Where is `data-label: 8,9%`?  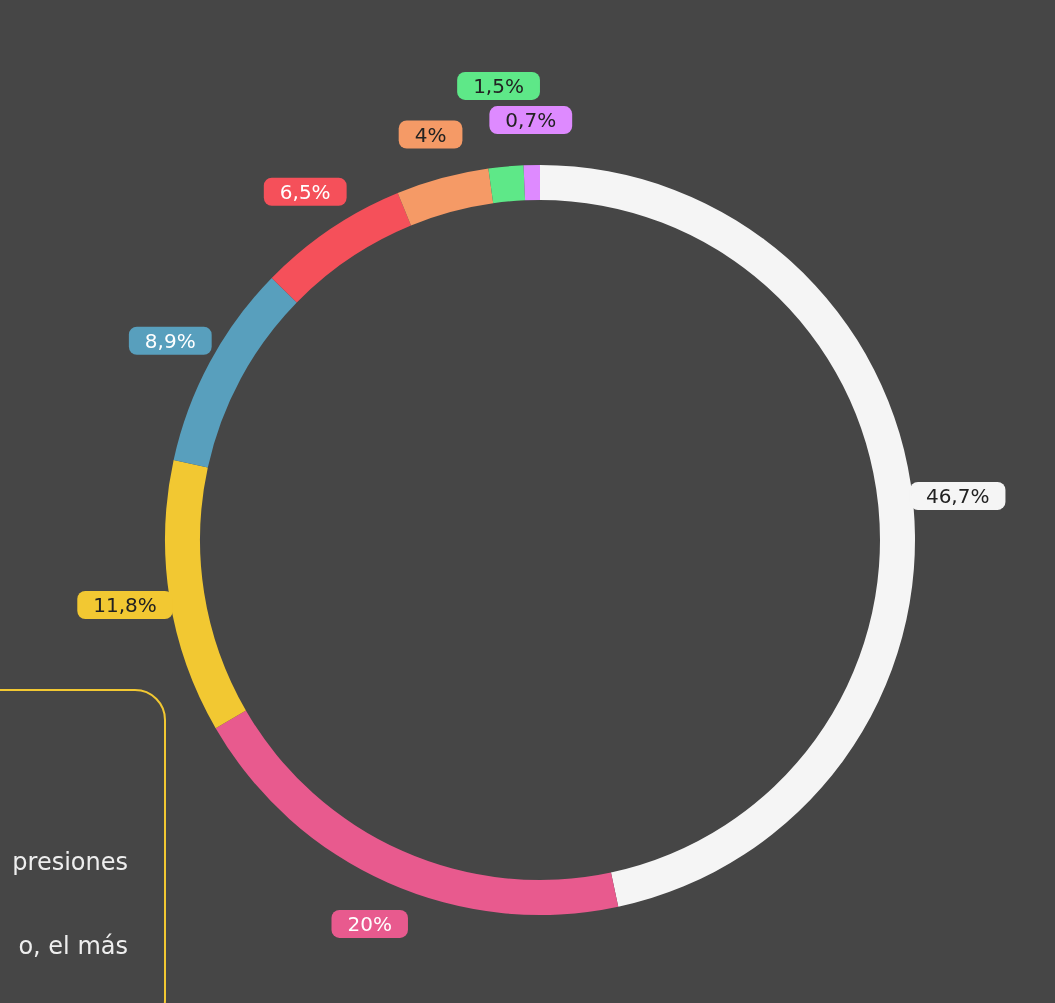
data-label: 8,9% is located at coordinates (170, 340).